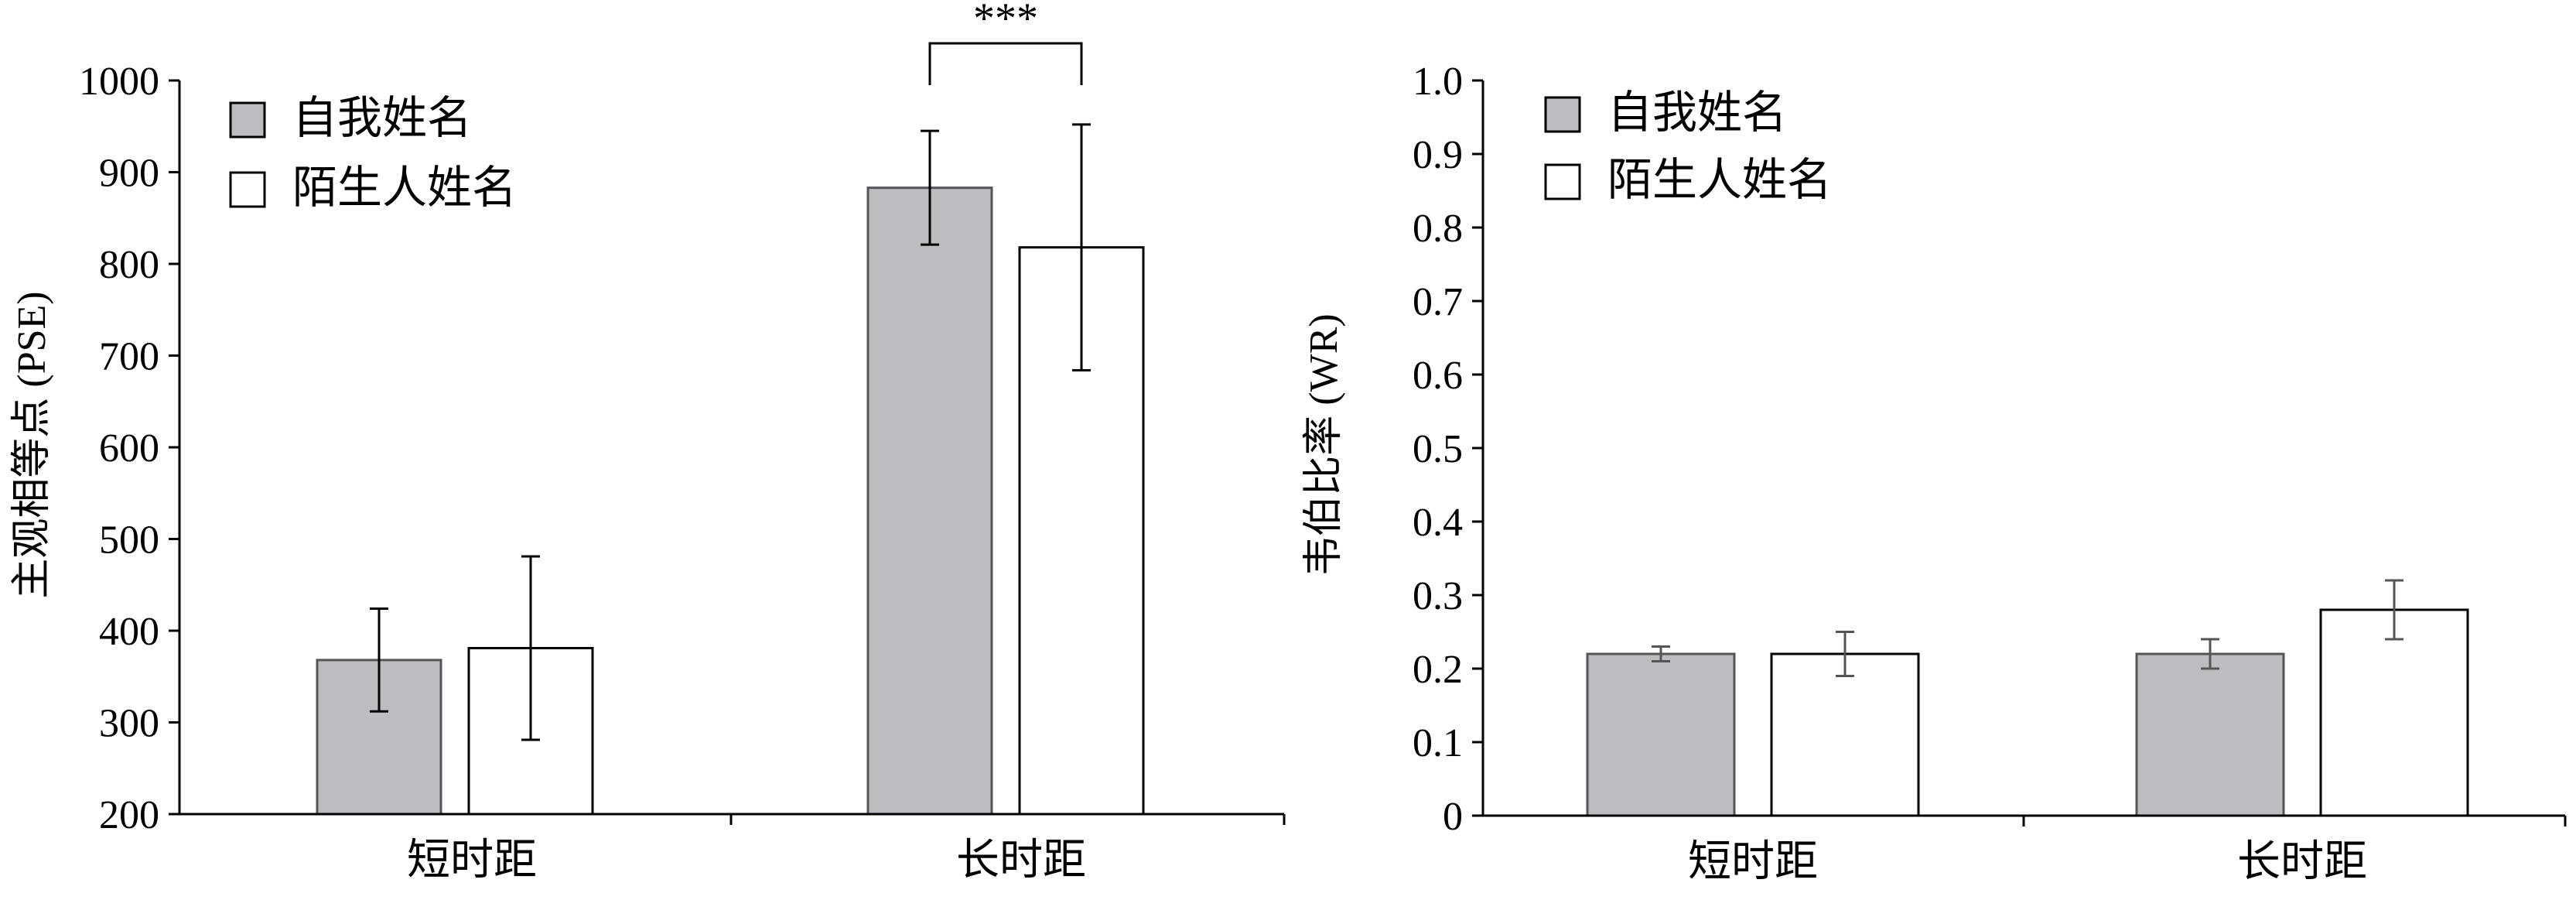  I want to click on significance-bracket, so click(1006, 63).